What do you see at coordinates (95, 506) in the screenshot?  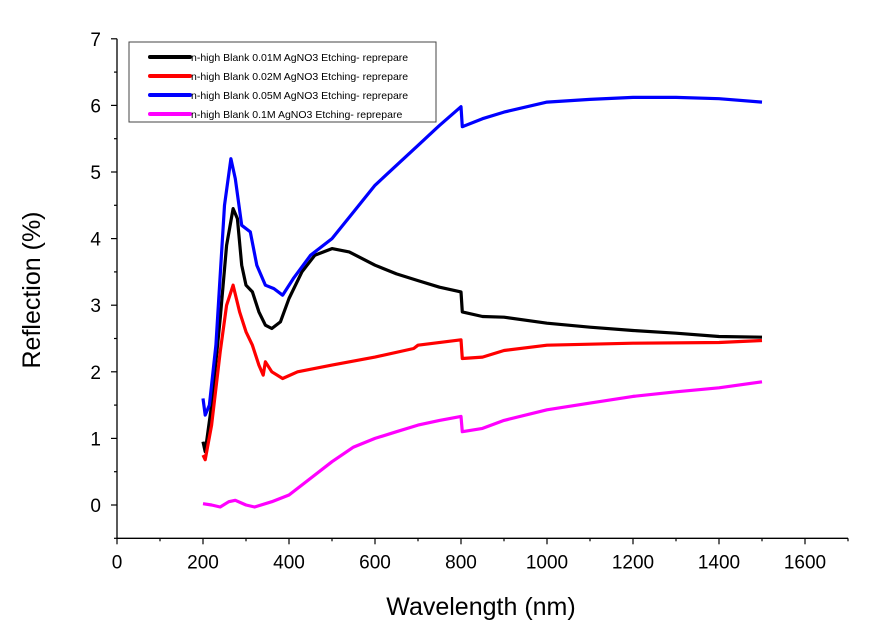 I see `y-tick-label: 0` at bounding box center [95, 506].